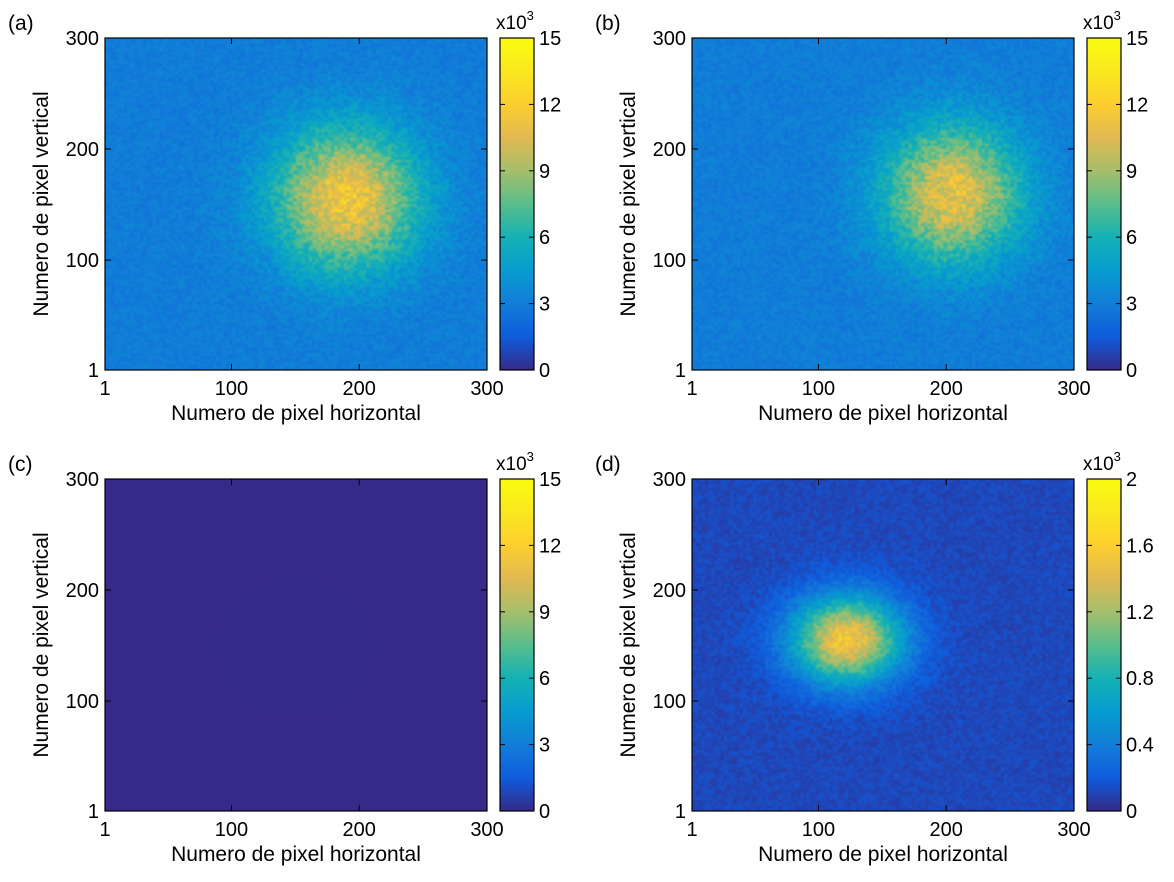 The width and height of the screenshot is (1174, 882). I want to click on panel-label: (c), so click(20, 464).